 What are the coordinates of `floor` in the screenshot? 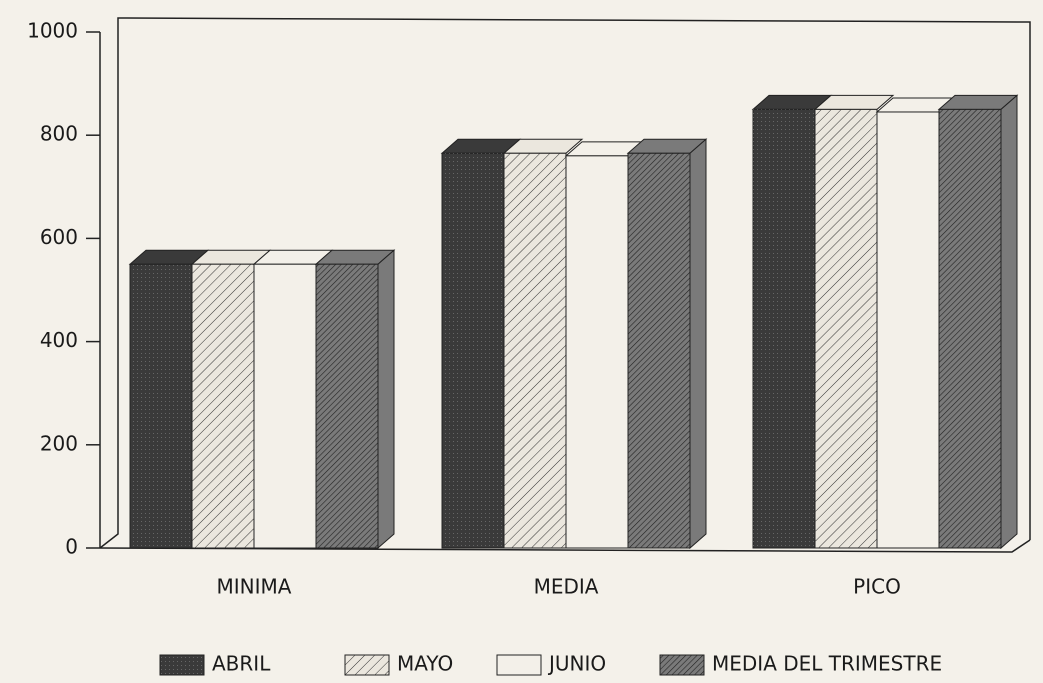 It's located at (565, 546).